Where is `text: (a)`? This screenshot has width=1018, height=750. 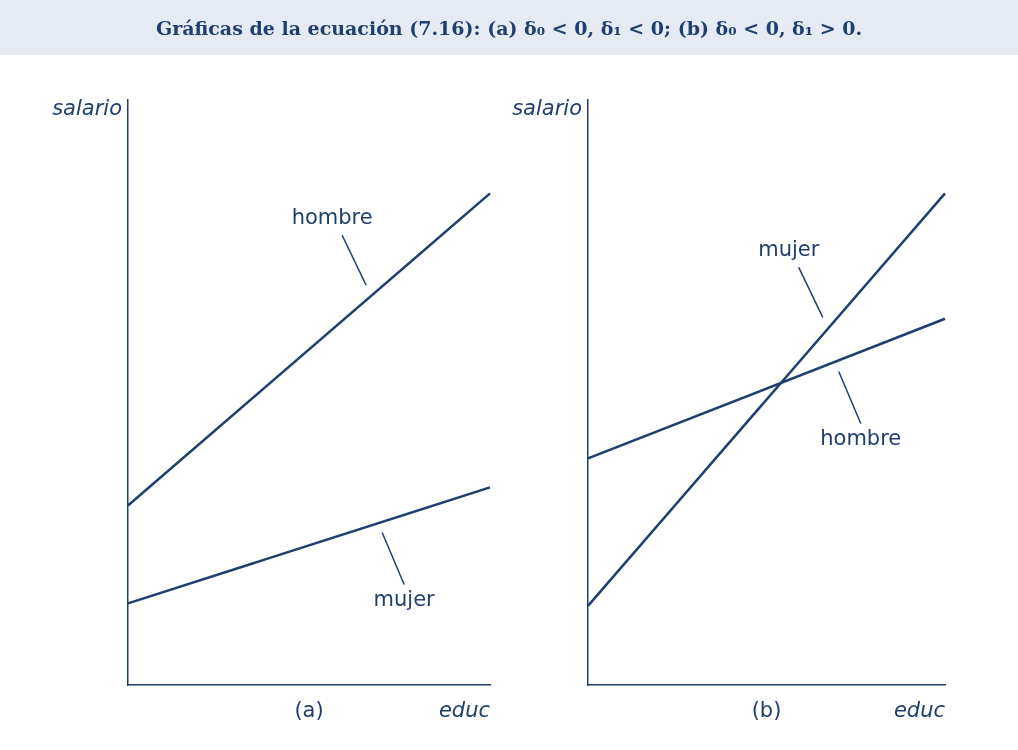
text: (a) is located at coordinates (309, 709).